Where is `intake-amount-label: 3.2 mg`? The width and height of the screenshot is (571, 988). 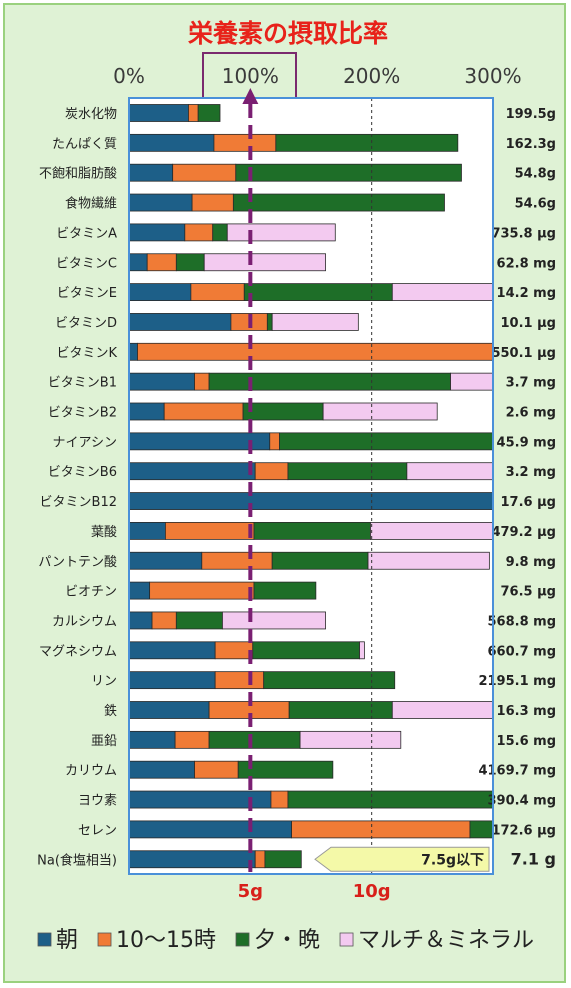
intake-amount-label: 3.2 mg is located at coordinates (531, 472).